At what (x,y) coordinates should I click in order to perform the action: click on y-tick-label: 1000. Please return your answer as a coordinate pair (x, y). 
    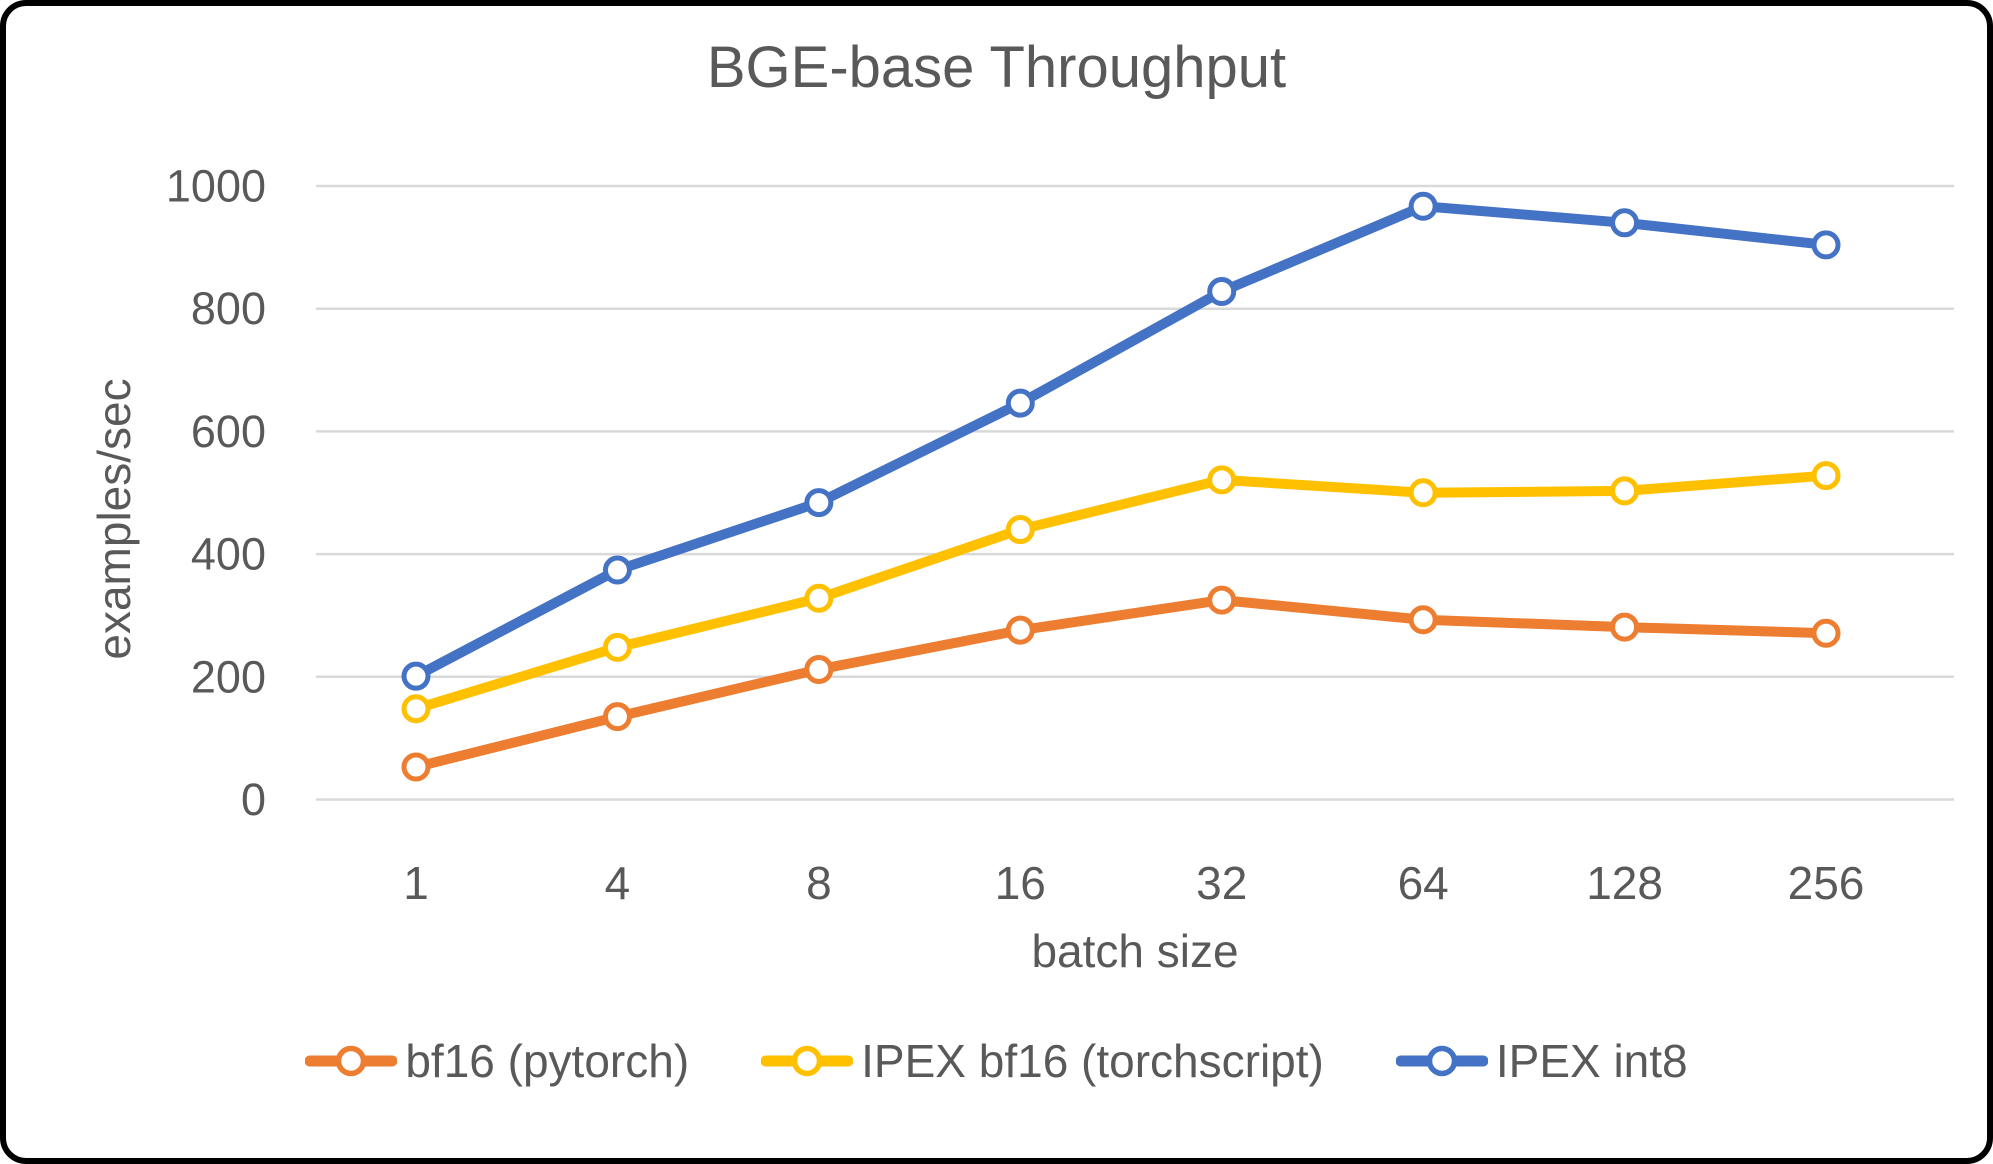
    Looking at the image, I should click on (216, 186).